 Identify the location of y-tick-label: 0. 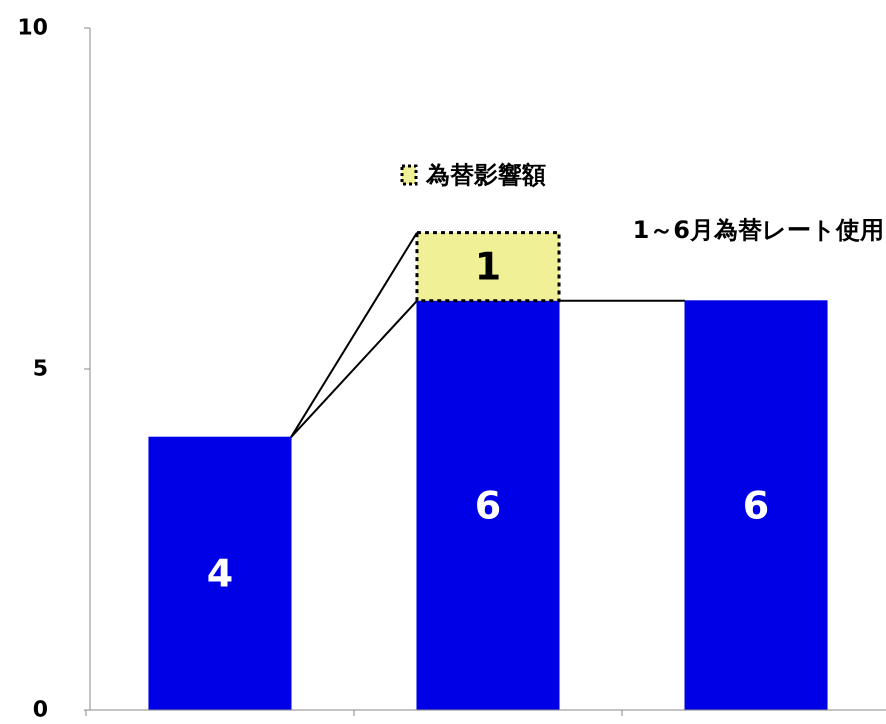
(40, 710).